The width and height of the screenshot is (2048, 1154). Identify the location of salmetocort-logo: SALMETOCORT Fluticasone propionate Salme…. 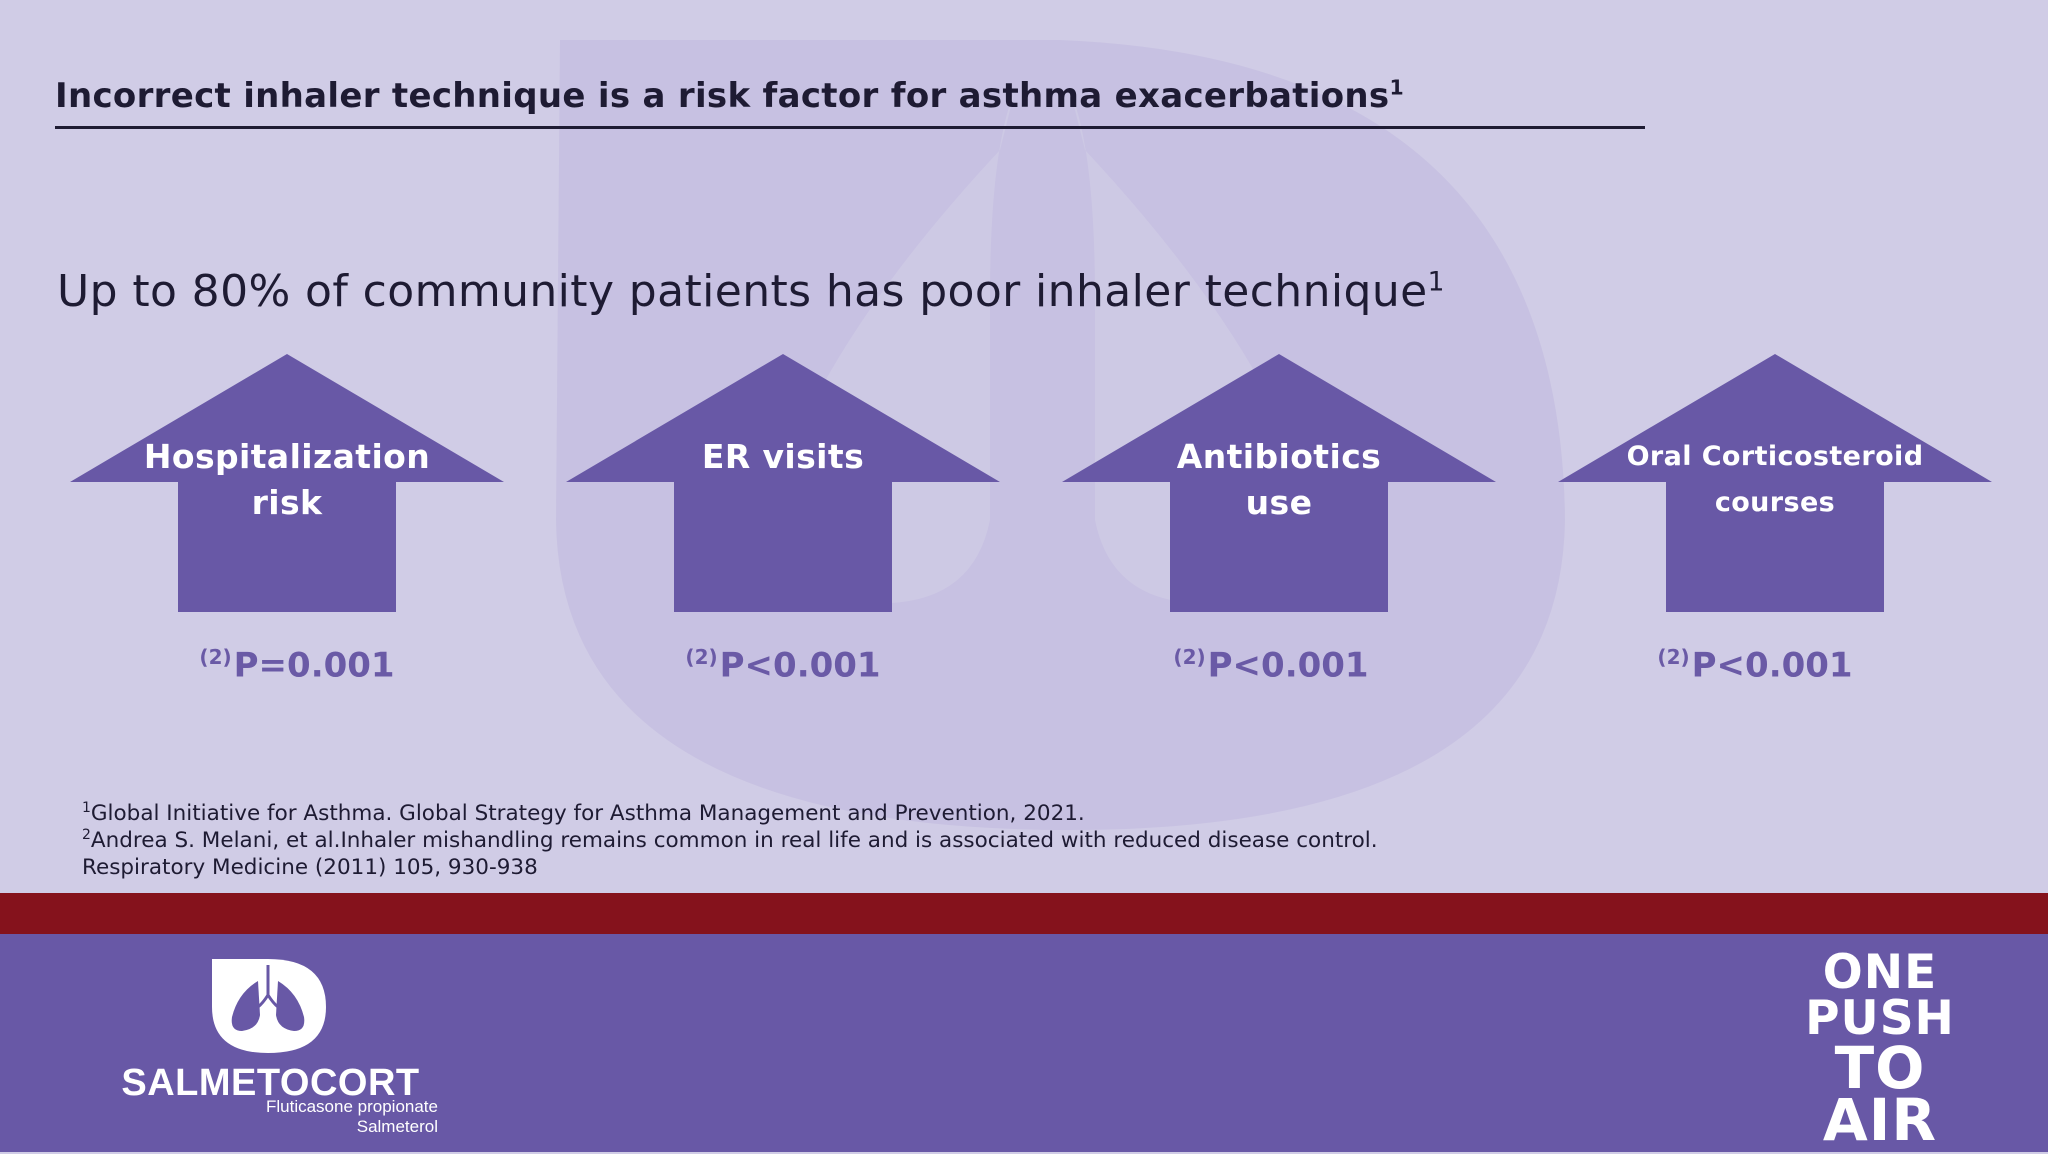
(270, 1047).